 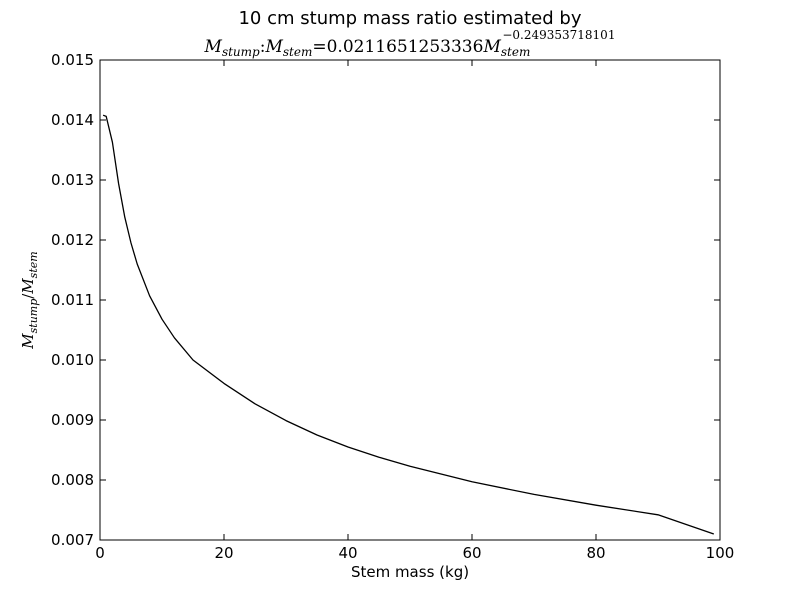 I want to click on y-tick-label: 0.014, so click(x=72, y=120).